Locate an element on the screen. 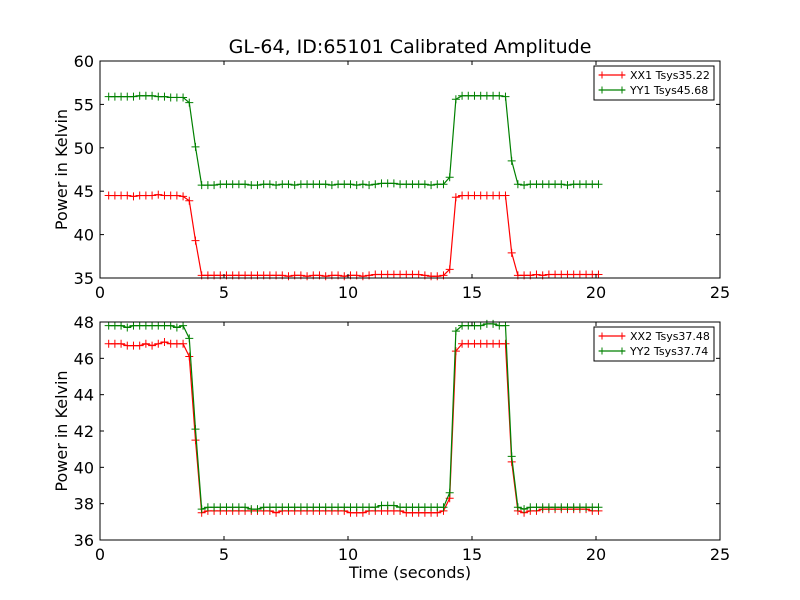 Image resolution: width=800 pixels, height=600 pixels. top-chart-x-tick-label: 5 is located at coordinates (224, 292).